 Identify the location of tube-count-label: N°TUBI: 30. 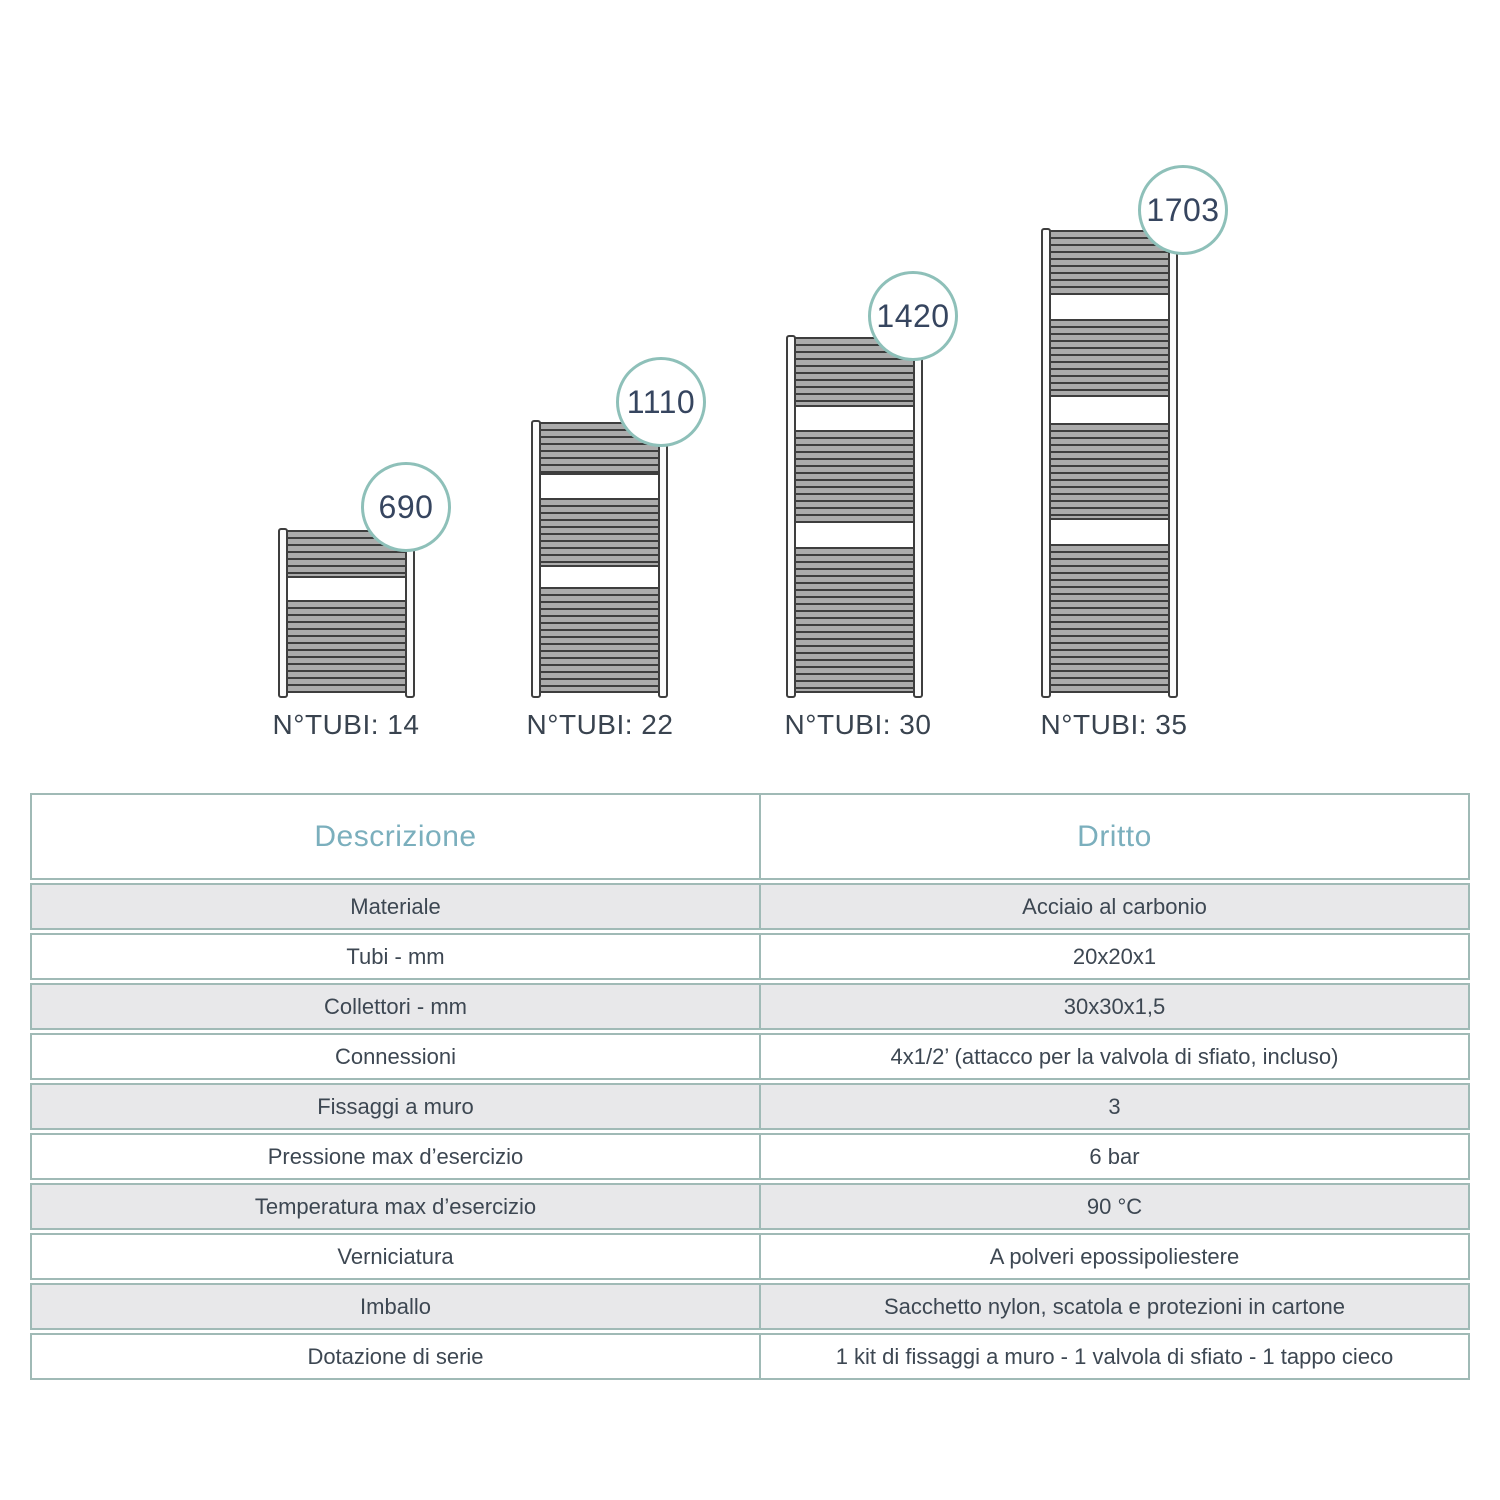
(858, 724).